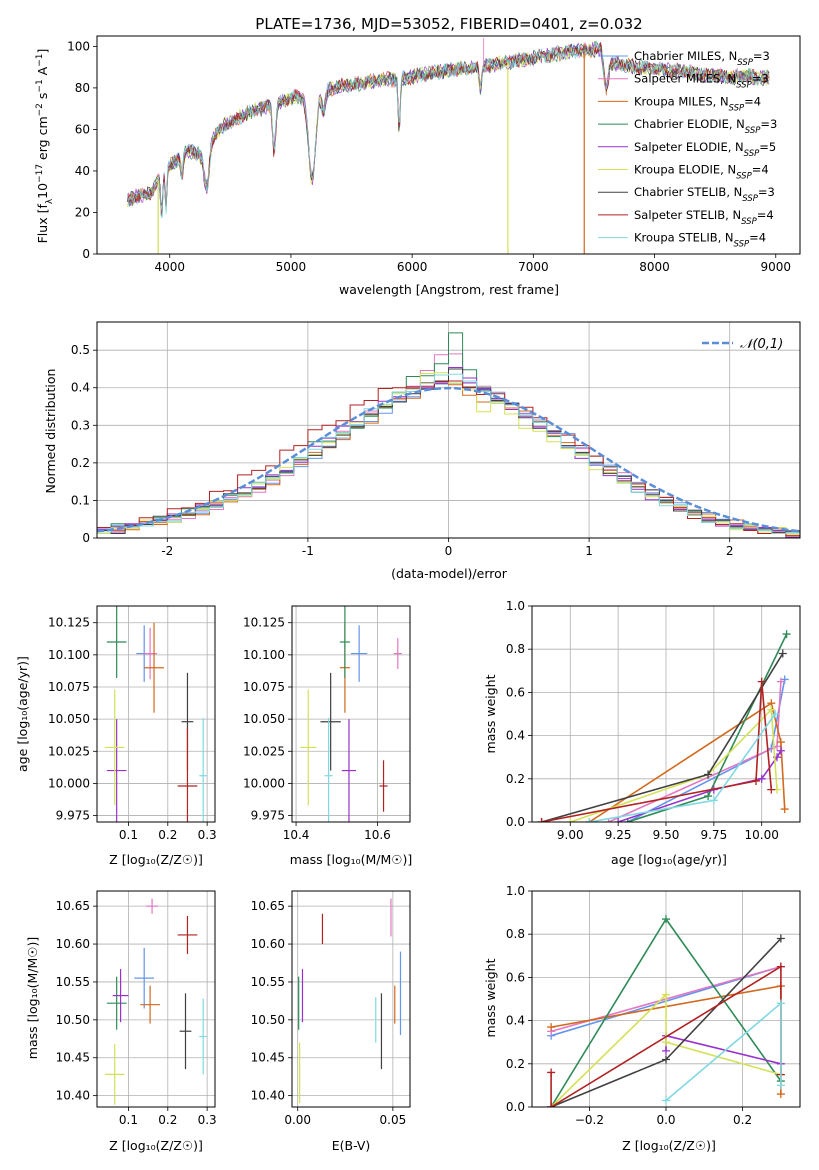 This screenshot has height=1170, width=819. What do you see at coordinates (393, 1120) in the screenshot?
I see `x-tick-label: 0.05` at bounding box center [393, 1120].